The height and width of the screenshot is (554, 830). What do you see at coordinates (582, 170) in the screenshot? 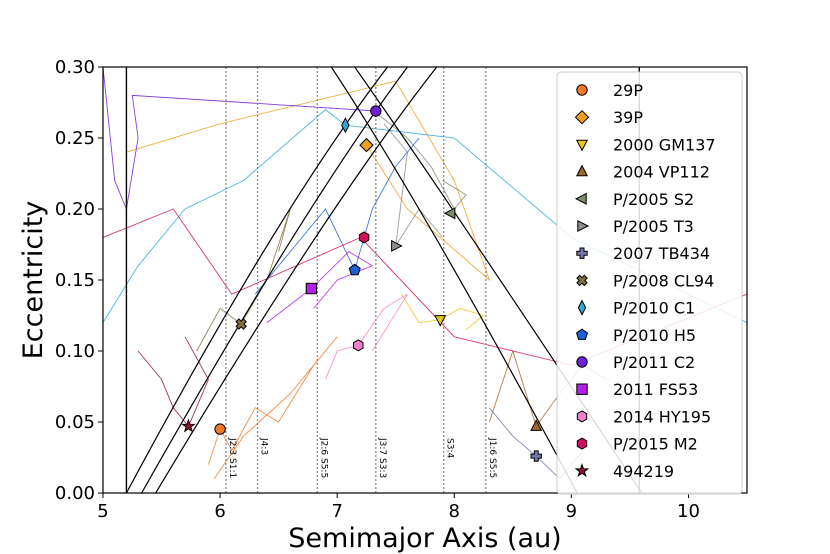
I see `legend-marker-2004-vp112` at bounding box center [582, 170].